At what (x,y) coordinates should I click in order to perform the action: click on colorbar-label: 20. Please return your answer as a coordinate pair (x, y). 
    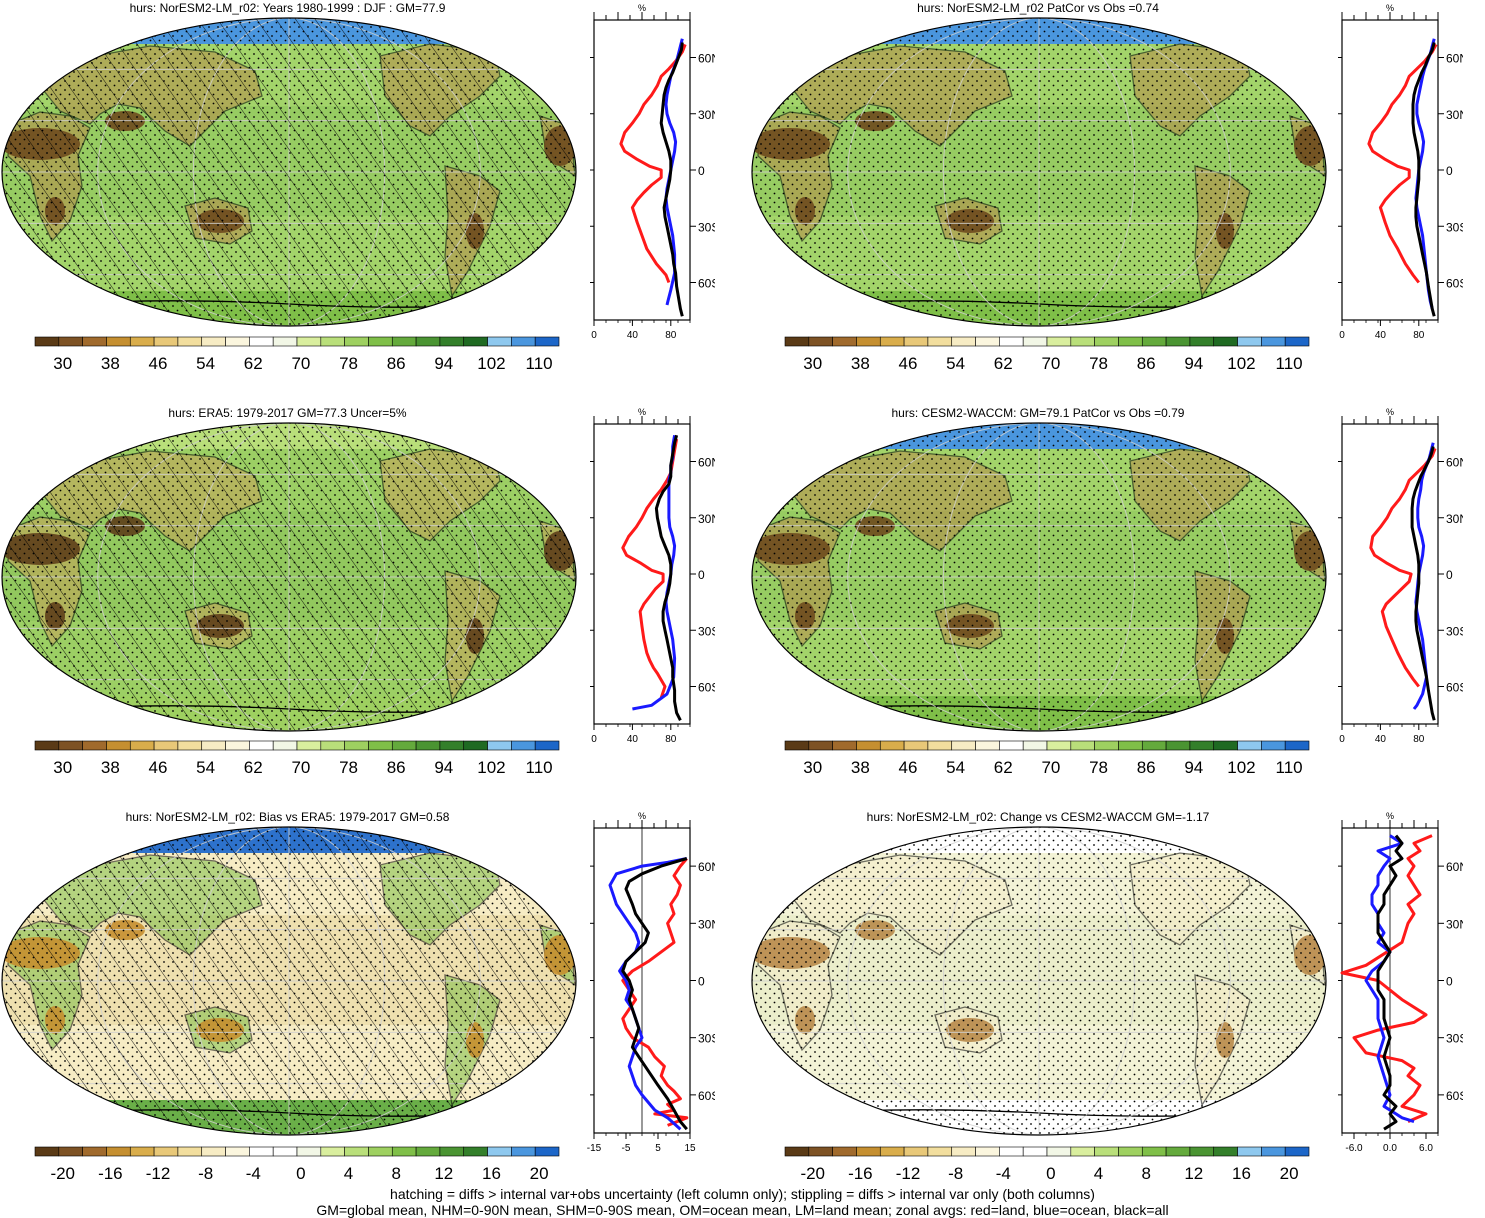
    Looking at the image, I should click on (1289, 1173).